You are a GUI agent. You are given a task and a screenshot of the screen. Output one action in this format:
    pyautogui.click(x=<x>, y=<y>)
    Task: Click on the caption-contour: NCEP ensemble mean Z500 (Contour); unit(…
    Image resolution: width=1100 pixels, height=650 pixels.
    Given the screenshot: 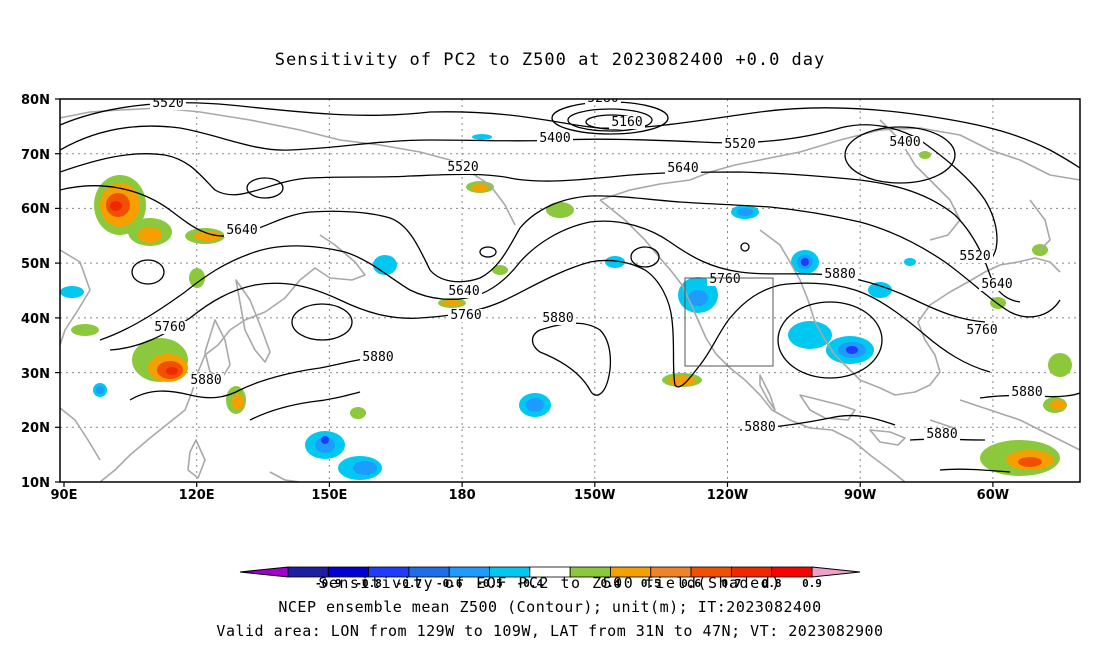 What is the action you would take?
    pyautogui.click(x=550, y=607)
    